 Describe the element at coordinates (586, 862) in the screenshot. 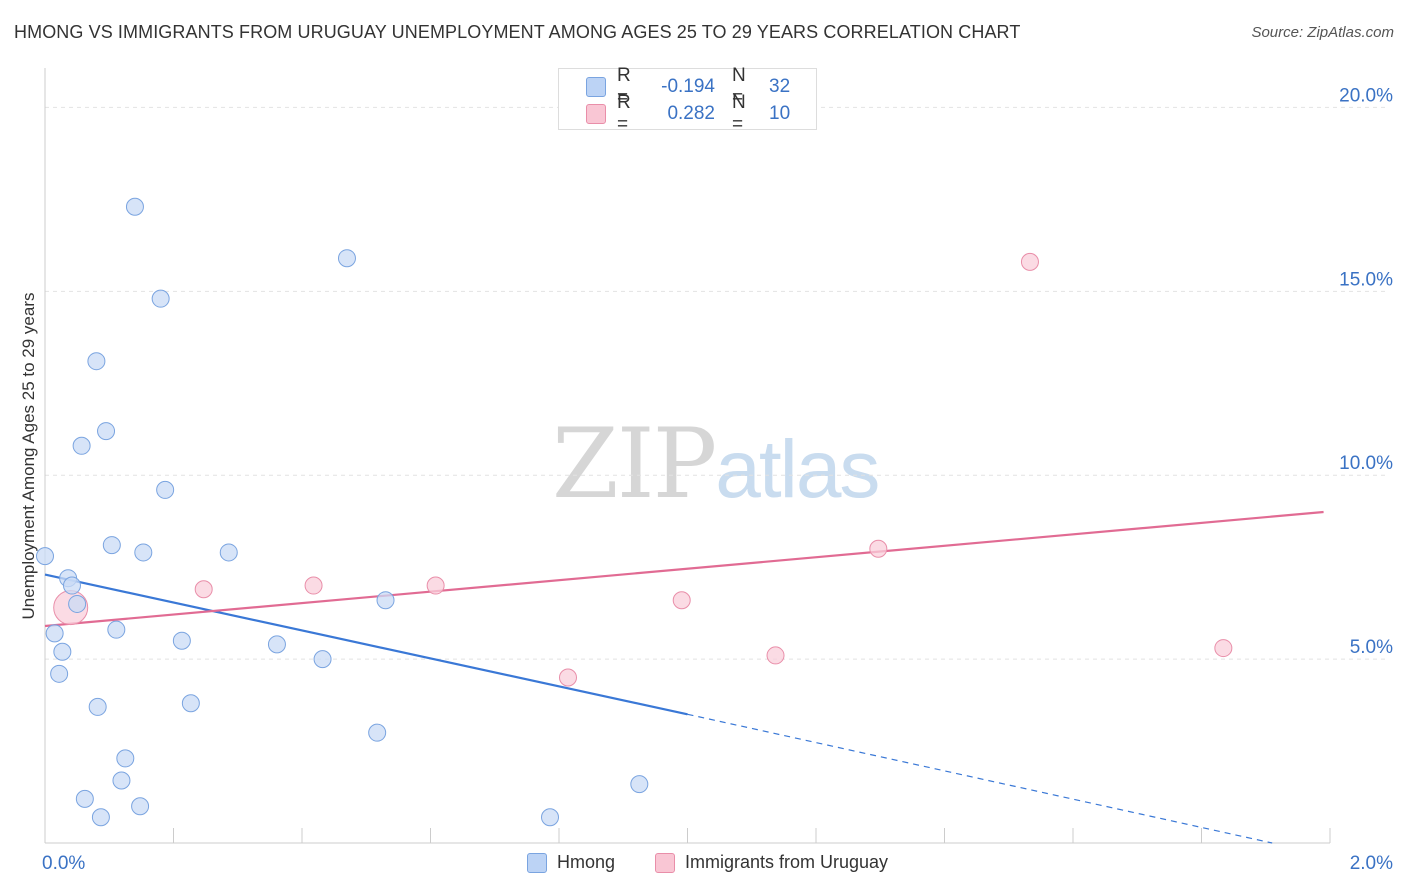

I see `legend-label-hmong: Hmong` at that location.